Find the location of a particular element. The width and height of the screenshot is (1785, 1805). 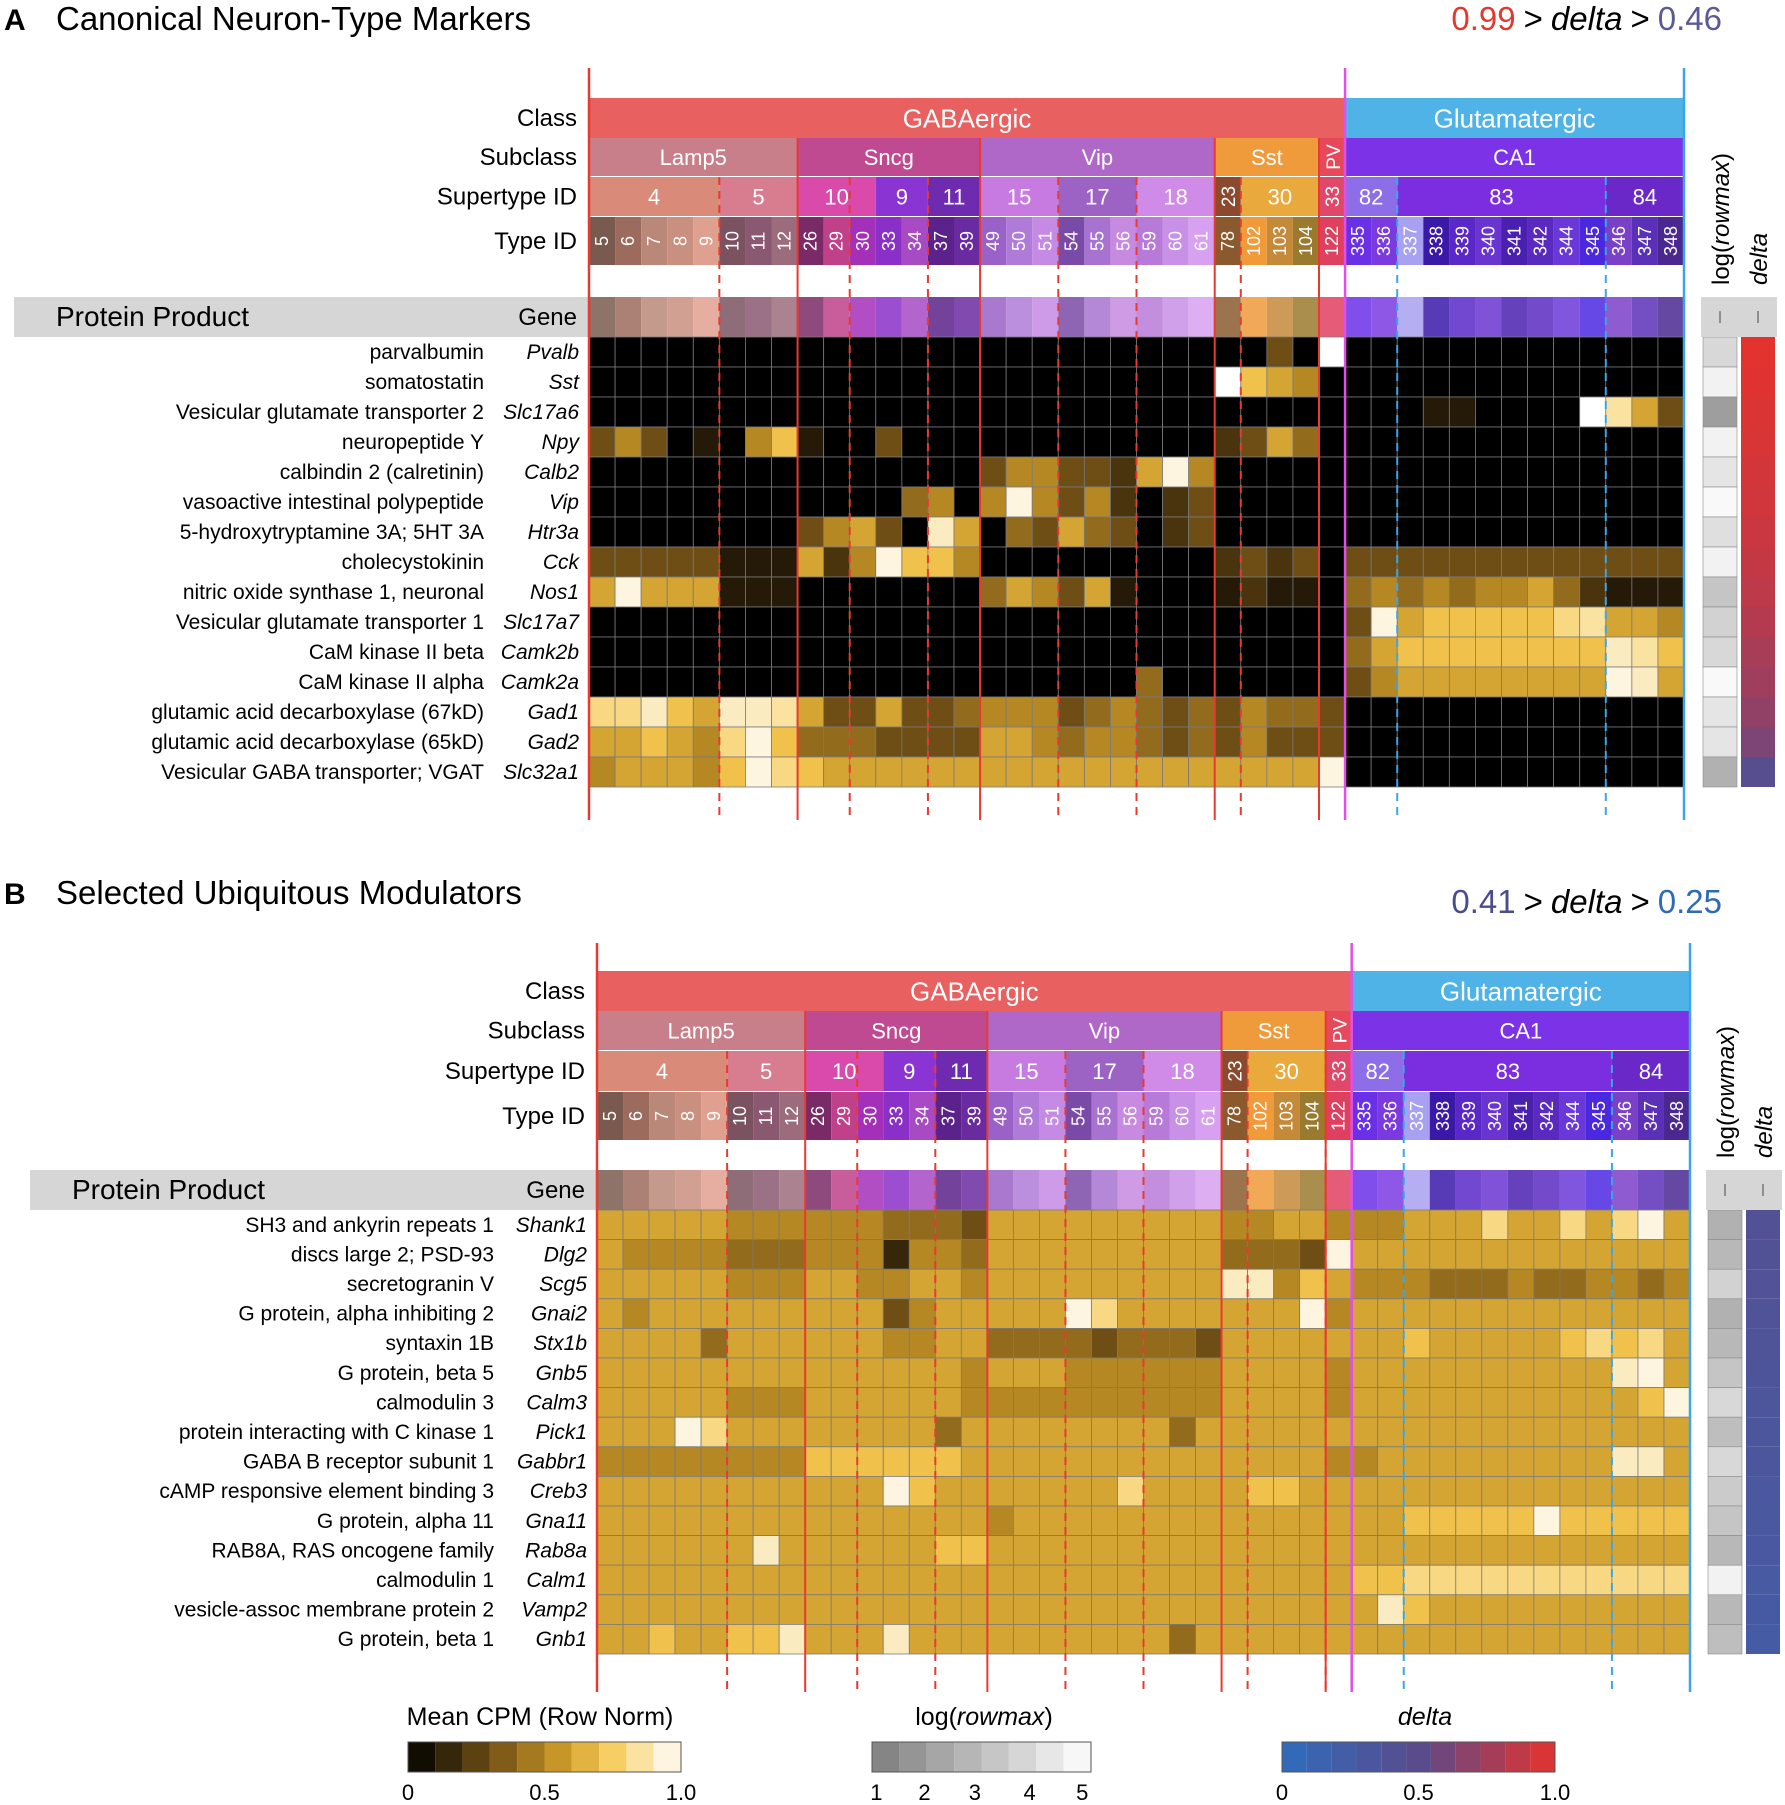

protein-label: protein interacting with C kinase 1 is located at coordinates (336, 1432).